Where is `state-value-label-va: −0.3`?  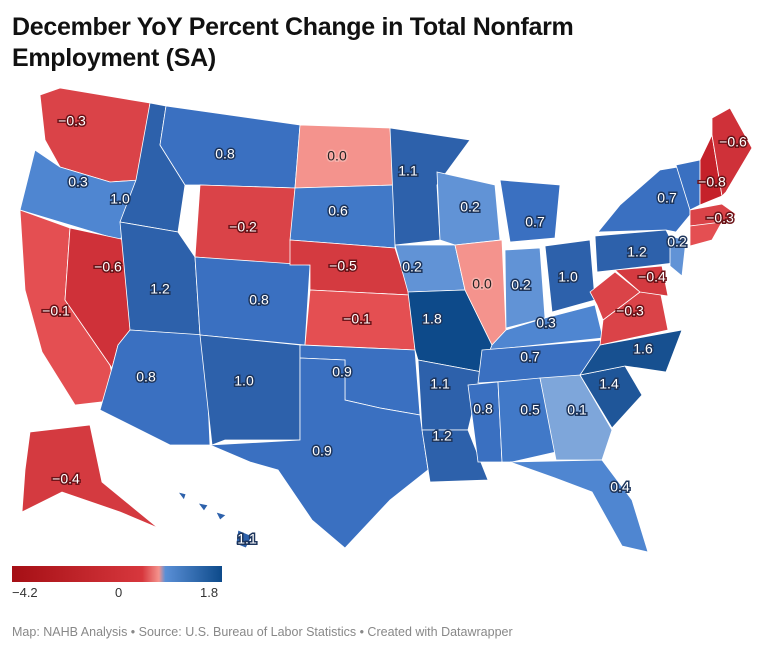
state-value-label-va: −0.3 is located at coordinates (630, 311).